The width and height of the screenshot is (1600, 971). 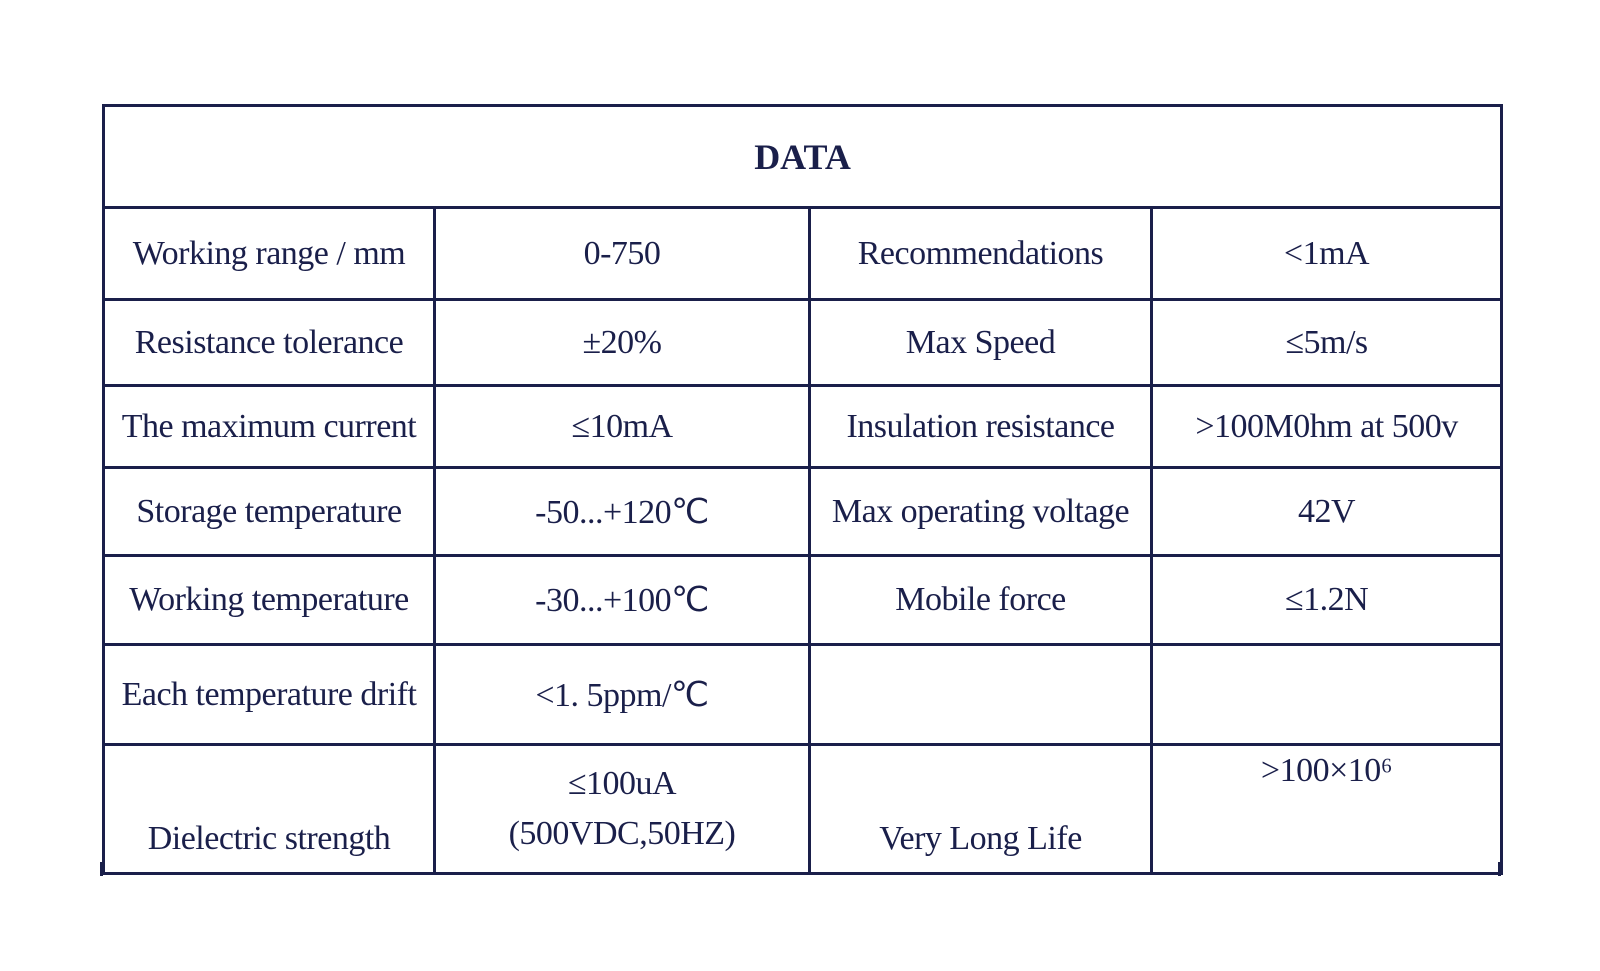 What do you see at coordinates (1326, 426) in the screenshot?
I see `table-cell: >100M0hm at 500v` at bounding box center [1326, 426].